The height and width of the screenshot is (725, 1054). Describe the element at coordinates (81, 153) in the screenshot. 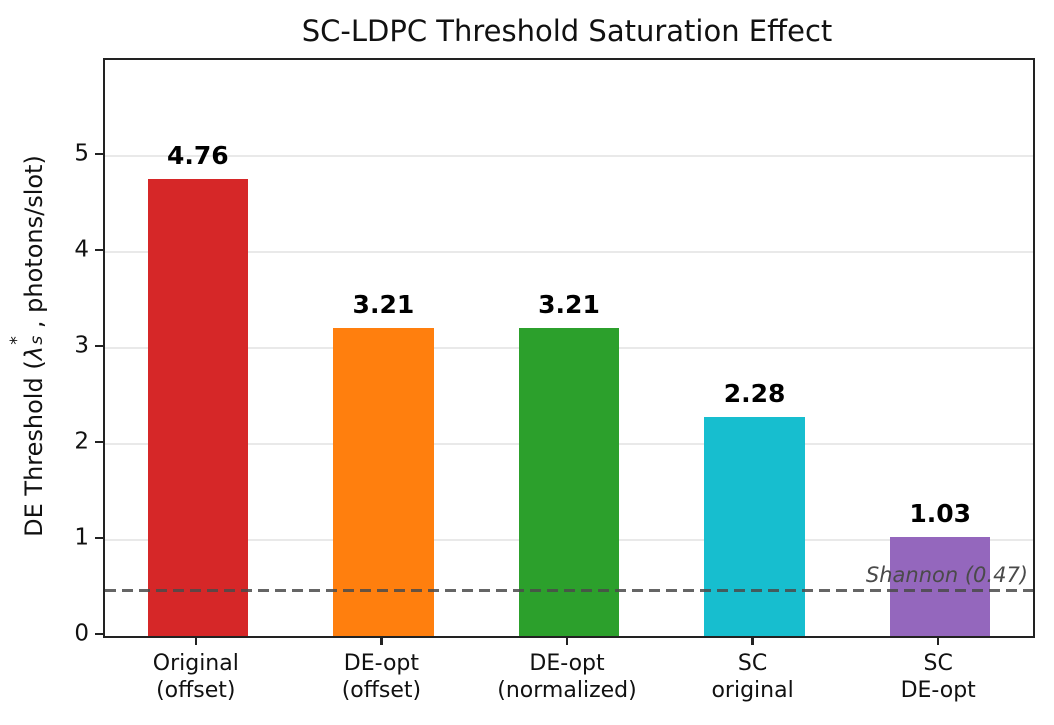

I see `y-tick-label: 5` at that location.